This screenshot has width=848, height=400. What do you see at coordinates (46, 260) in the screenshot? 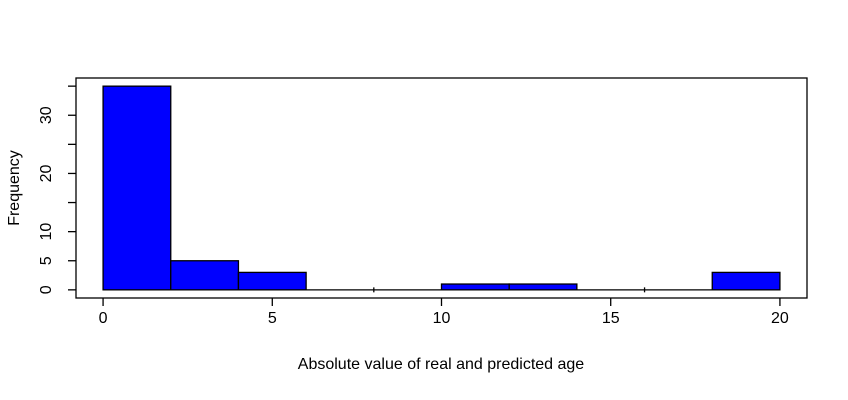
I see `y-tick-label: 5` at bounding box center [46, 260].